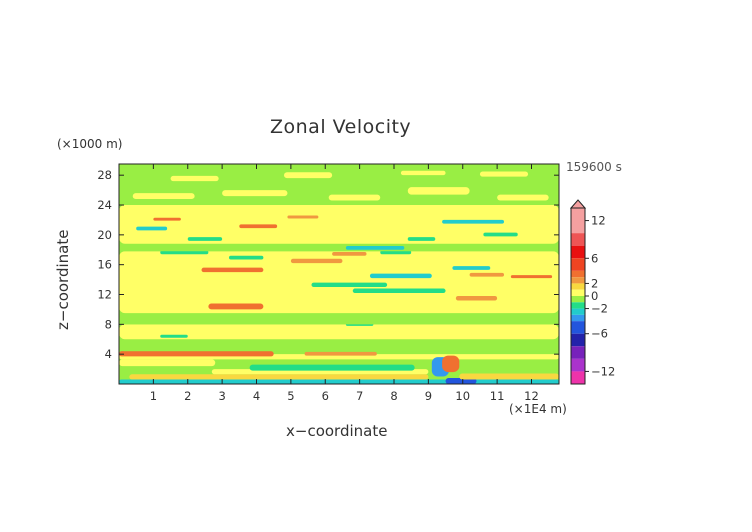  Describe the element at coordinates (221, 396) in the screenshot. I see `x-tick-label: 3` at that location.